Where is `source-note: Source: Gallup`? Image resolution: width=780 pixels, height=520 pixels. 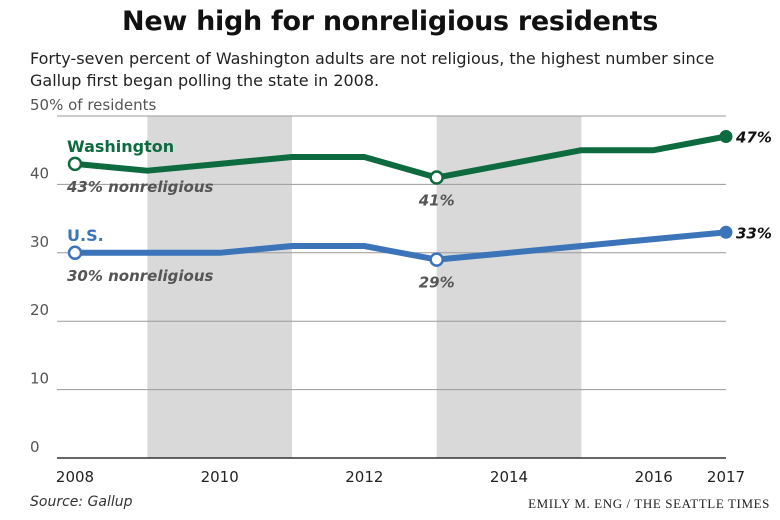 source-note: Source: Gallup is located at coordinates (81, 502).